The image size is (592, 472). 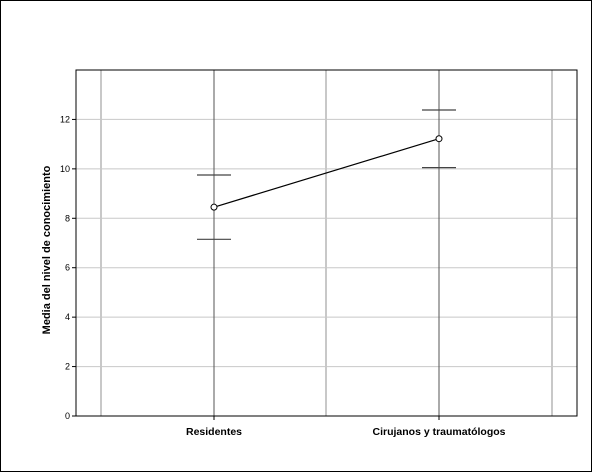 What do you see at coordinates (67, 416) in the screenshot?
I see `y-tick-label: 0` at bounding box center [67, 416].